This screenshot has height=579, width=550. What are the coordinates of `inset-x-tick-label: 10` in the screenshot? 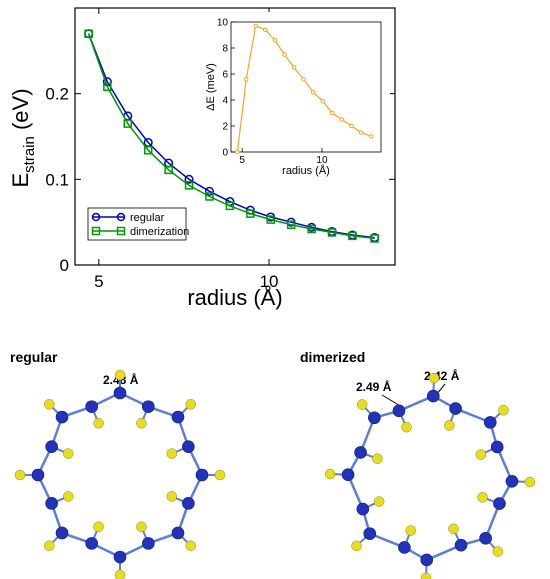 It's located at (322, 160).